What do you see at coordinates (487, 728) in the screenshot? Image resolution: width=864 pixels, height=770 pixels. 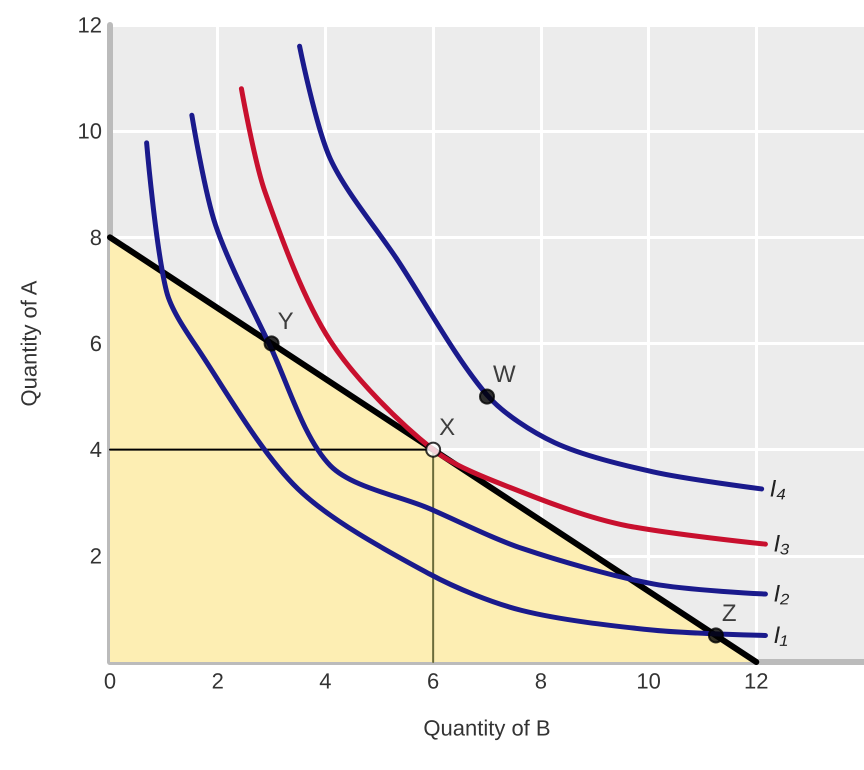 I see `x-axis-title: Quantity of B` at bounding box center [487, 728].